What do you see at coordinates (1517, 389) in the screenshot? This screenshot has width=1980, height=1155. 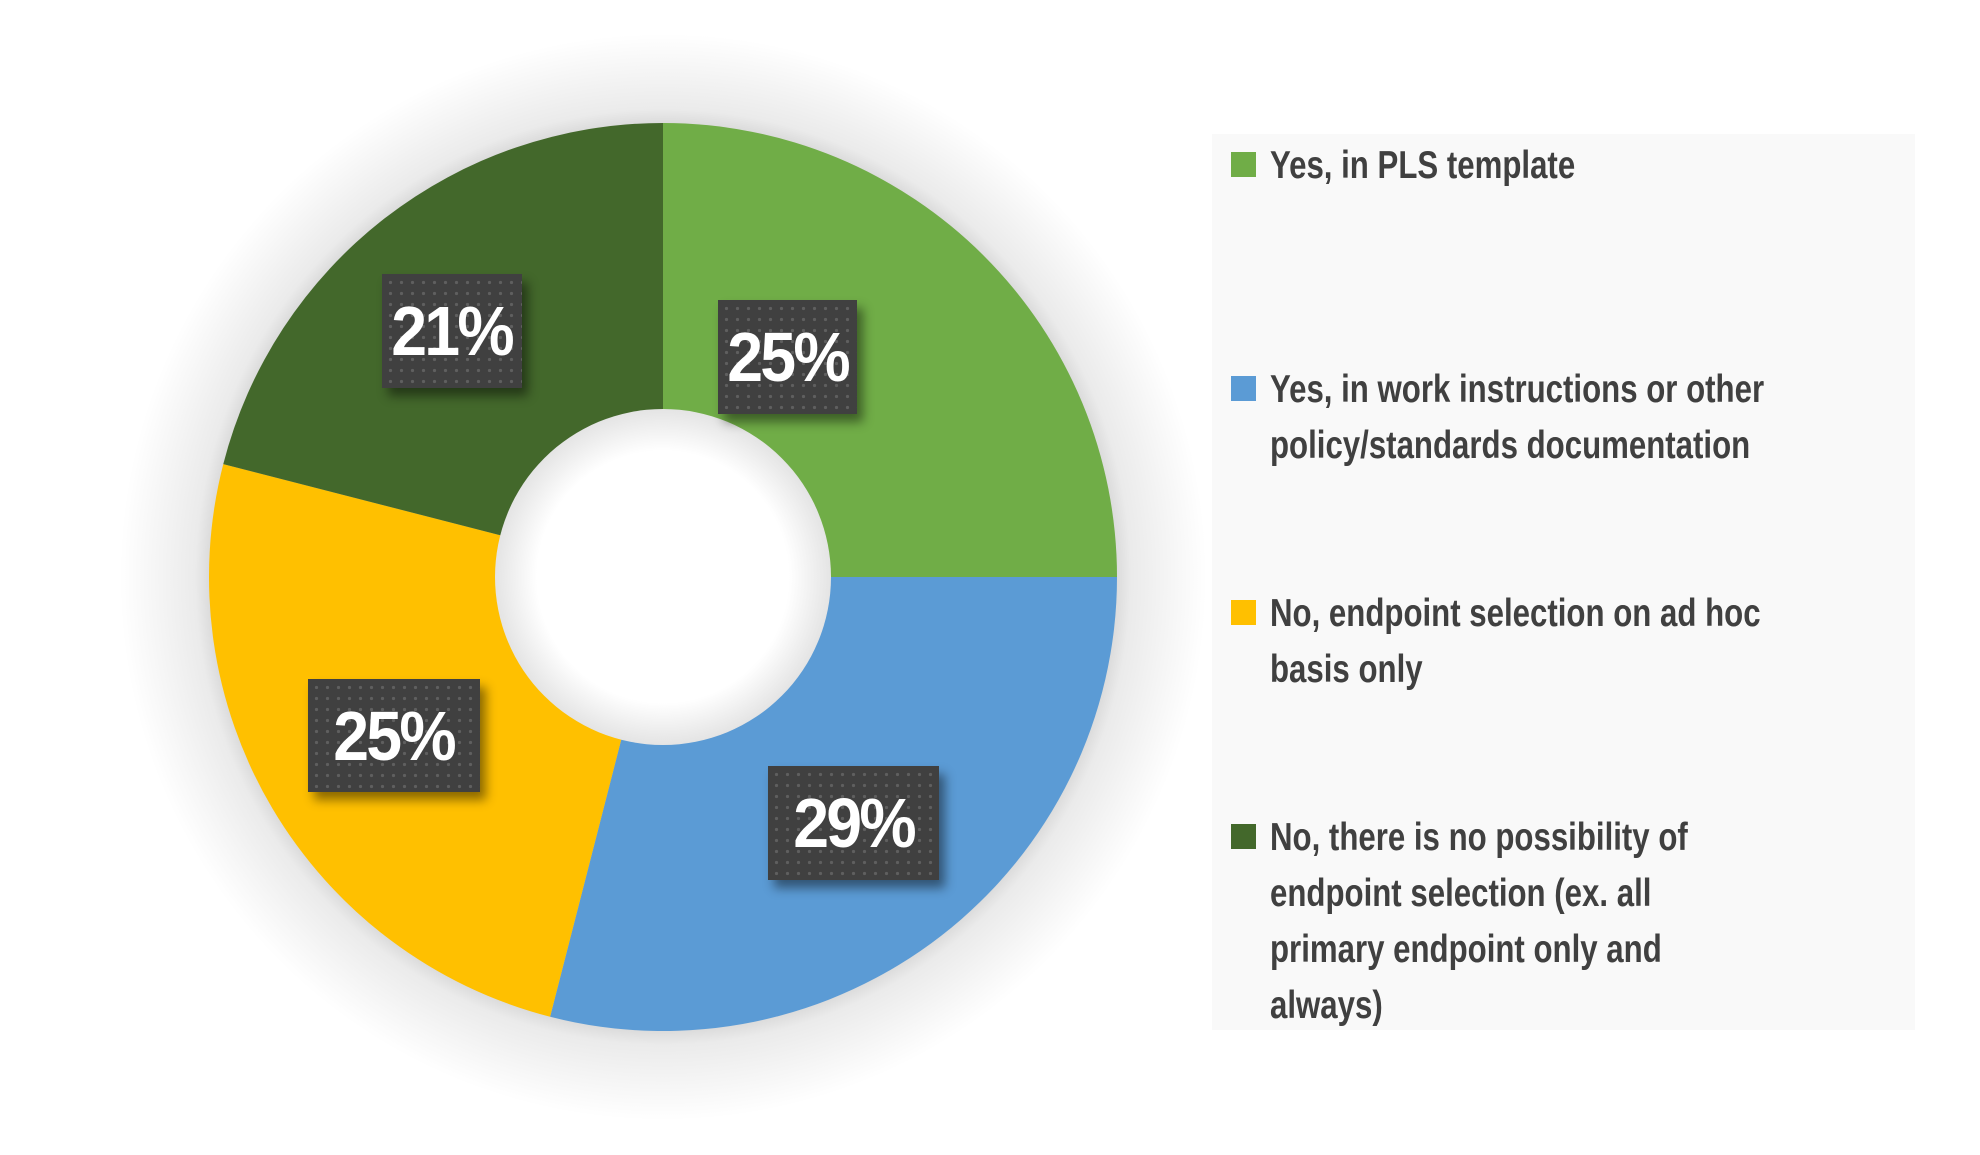 I see `legend-label-line: Yes, in work instructions or other` at bounding box center [1517, 389].